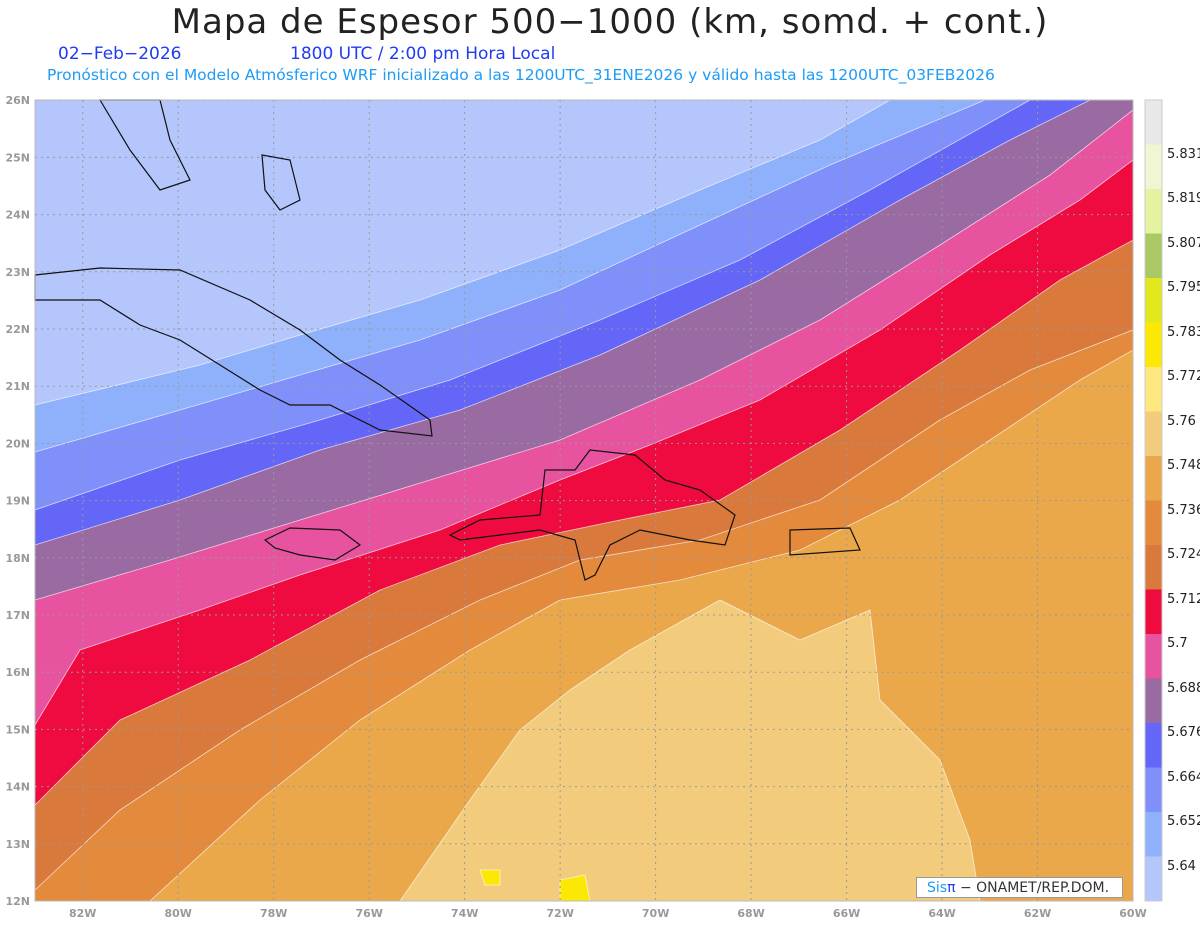  Describe the element at coordinates (1183, 688) in the screenshot. I see `colorbar-label: 5.688` at that location.